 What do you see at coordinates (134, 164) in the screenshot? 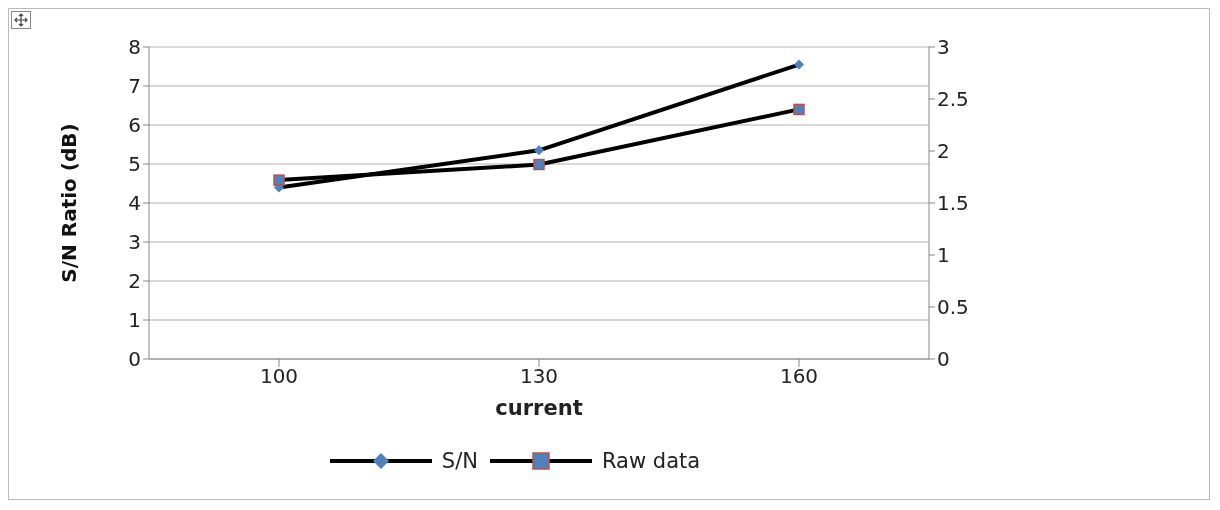
I see `y-tick-label: 5` at bounding box center [134, 164].